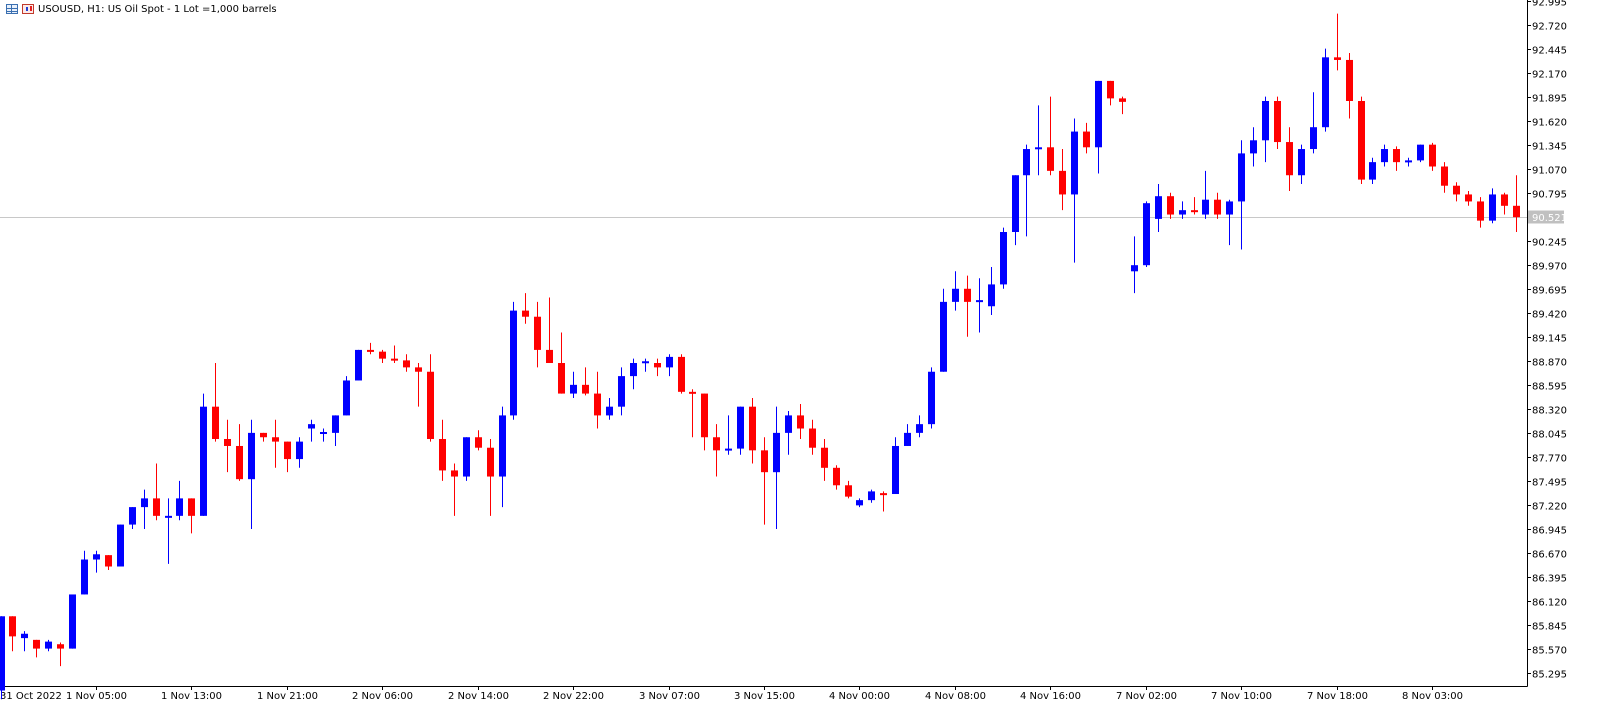 The image size is (1600, 716). I want to click on current-price-box, so click(1546, 217).